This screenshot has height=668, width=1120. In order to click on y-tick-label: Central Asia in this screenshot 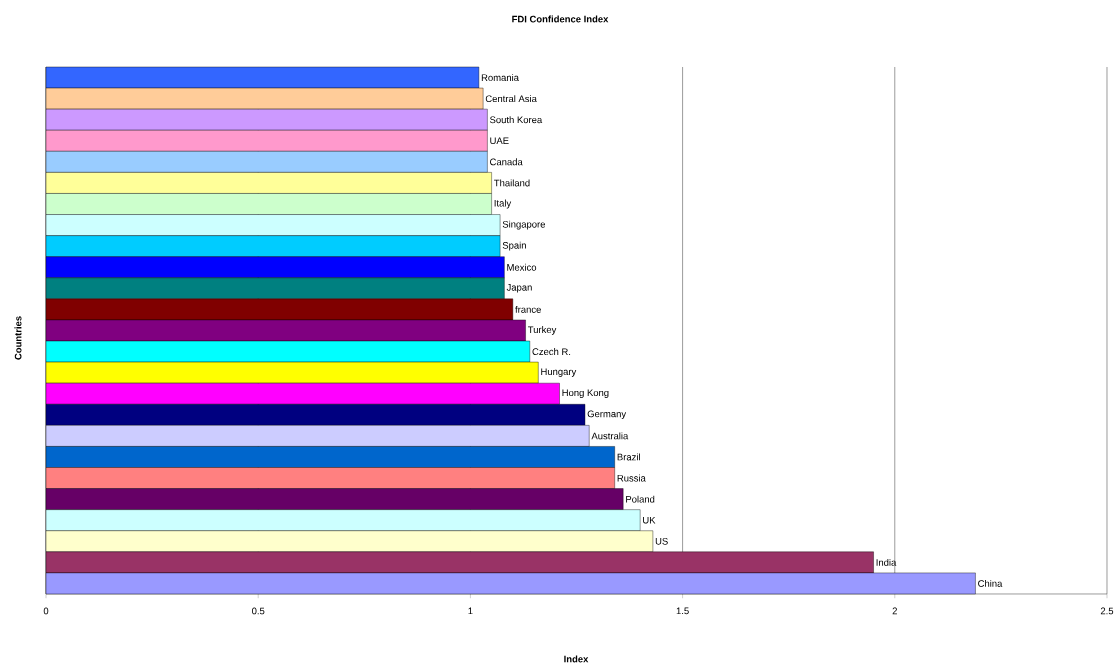, I will do `click(511, 99)`.